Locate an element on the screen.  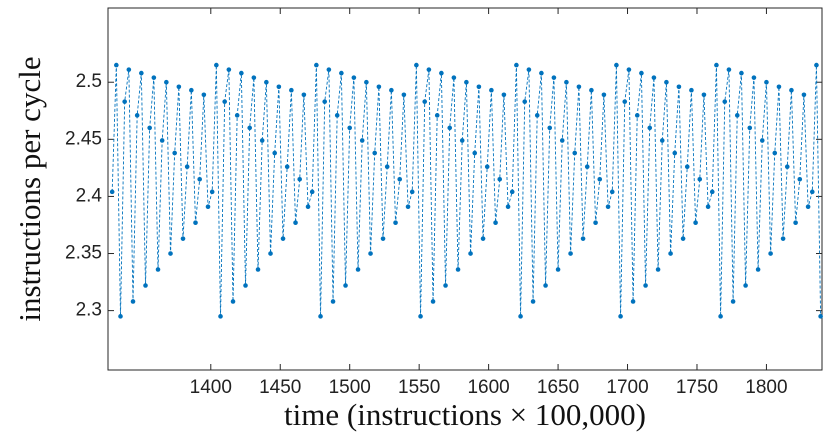
x-axis-label: time (instructions × 100,000) is located at coordinates (465, 414).